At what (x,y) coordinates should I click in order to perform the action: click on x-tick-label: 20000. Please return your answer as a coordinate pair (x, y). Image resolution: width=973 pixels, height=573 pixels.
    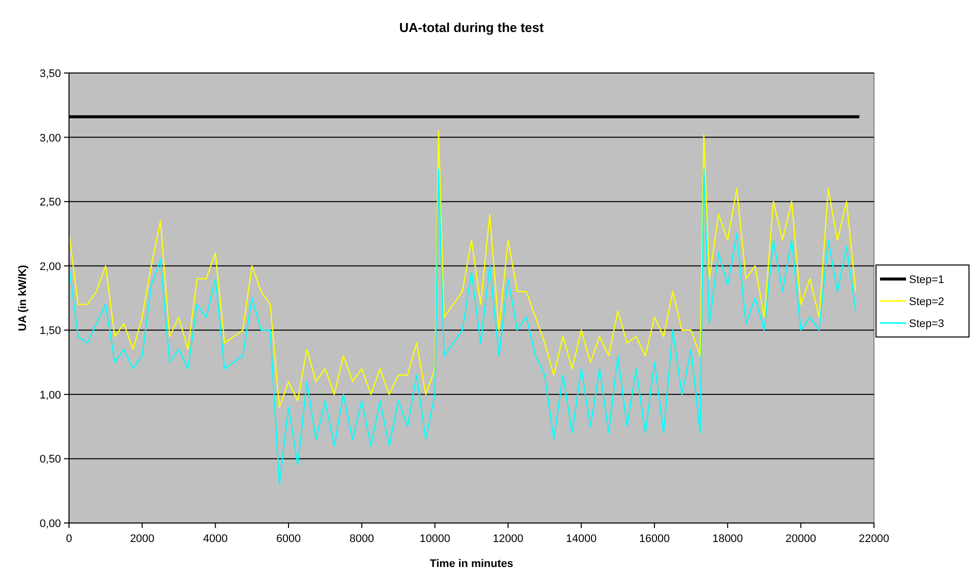
    Looking at the image, I should click on (801, 539).